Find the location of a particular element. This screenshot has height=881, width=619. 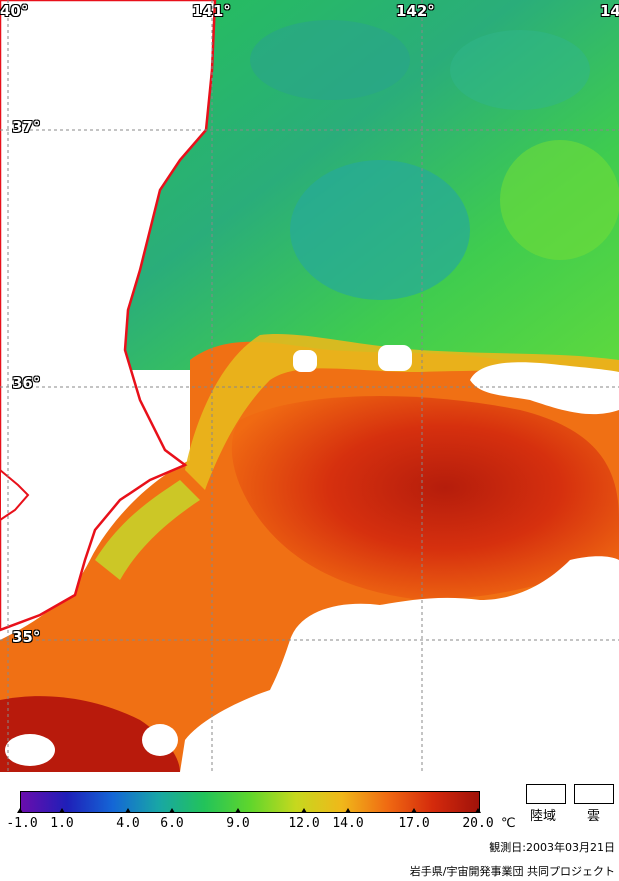

latitude-label: 37° is located at coordinates (26, 127).